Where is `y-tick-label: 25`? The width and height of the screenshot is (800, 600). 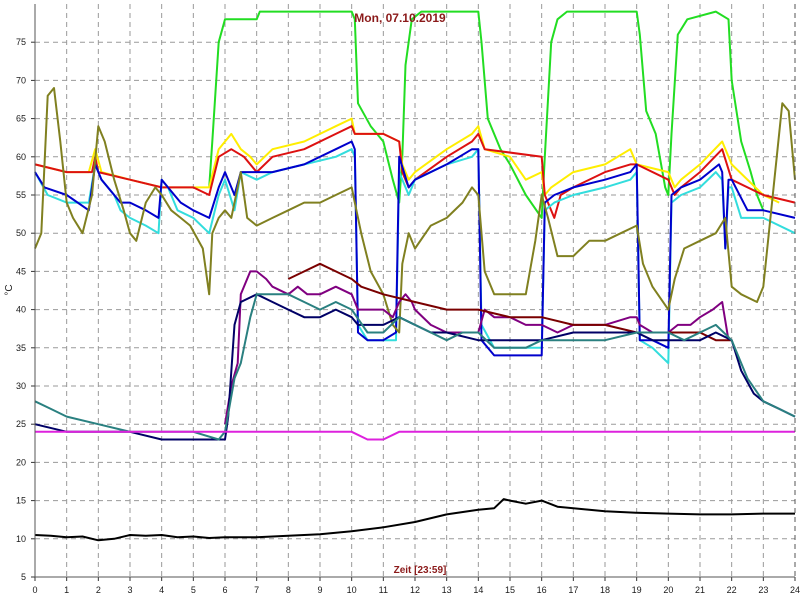
y-tick-label: 25 is located at coordinates (21, 424).